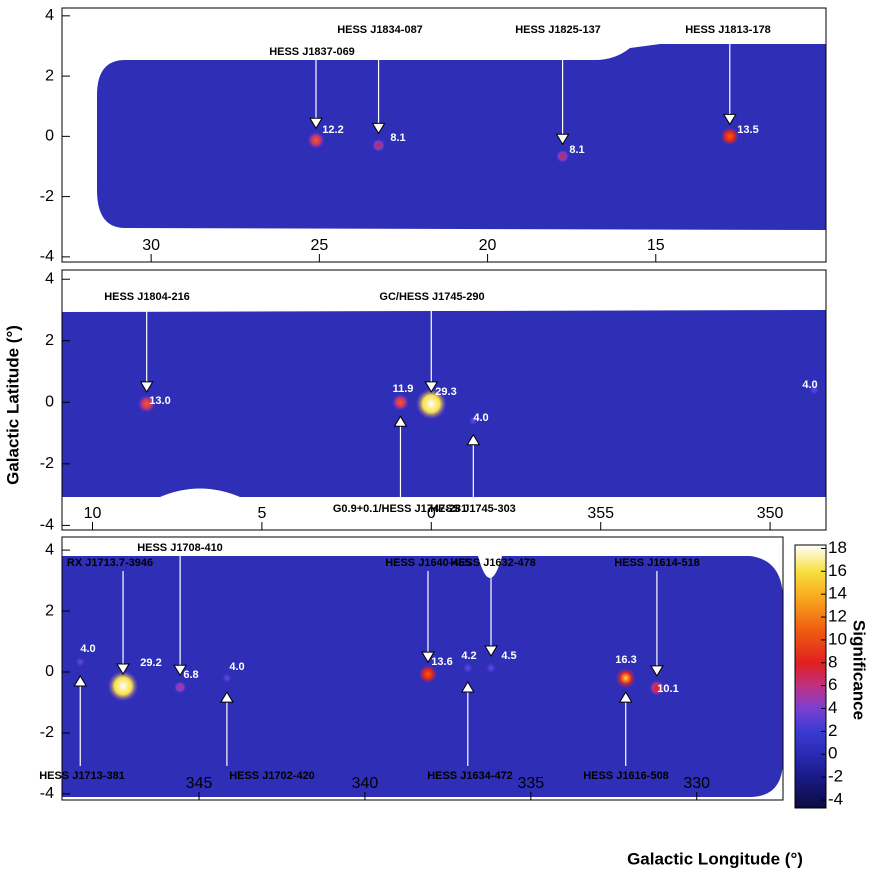 Image resolution: width=872 pixels, height=872 pixels. What do you see at coordinates (770, 513) in the screenshot?
I see `x-tick-label: 350` at bounding box center [770, 513].